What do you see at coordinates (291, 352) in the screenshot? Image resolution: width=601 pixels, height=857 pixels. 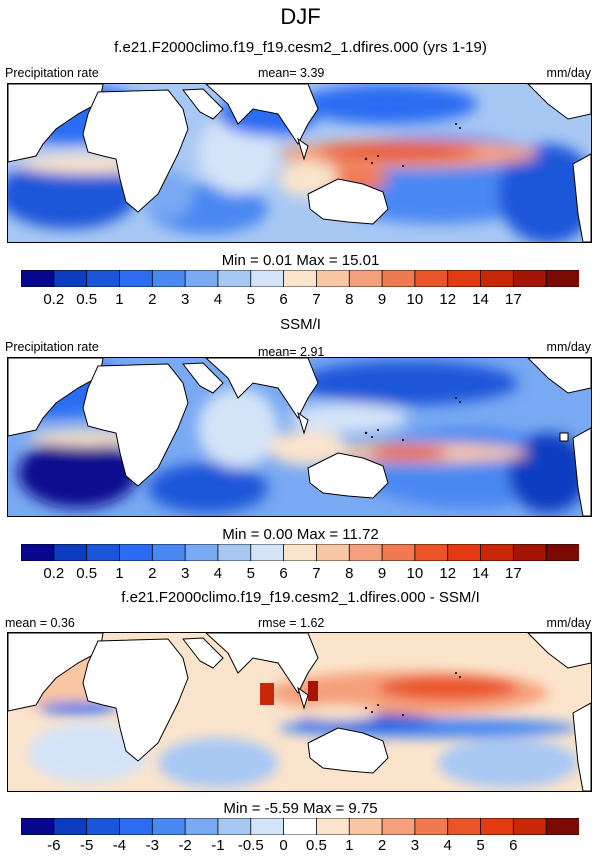 I see `panel2-mean-label: mean= 2.91` at bounding box center [291, 352].